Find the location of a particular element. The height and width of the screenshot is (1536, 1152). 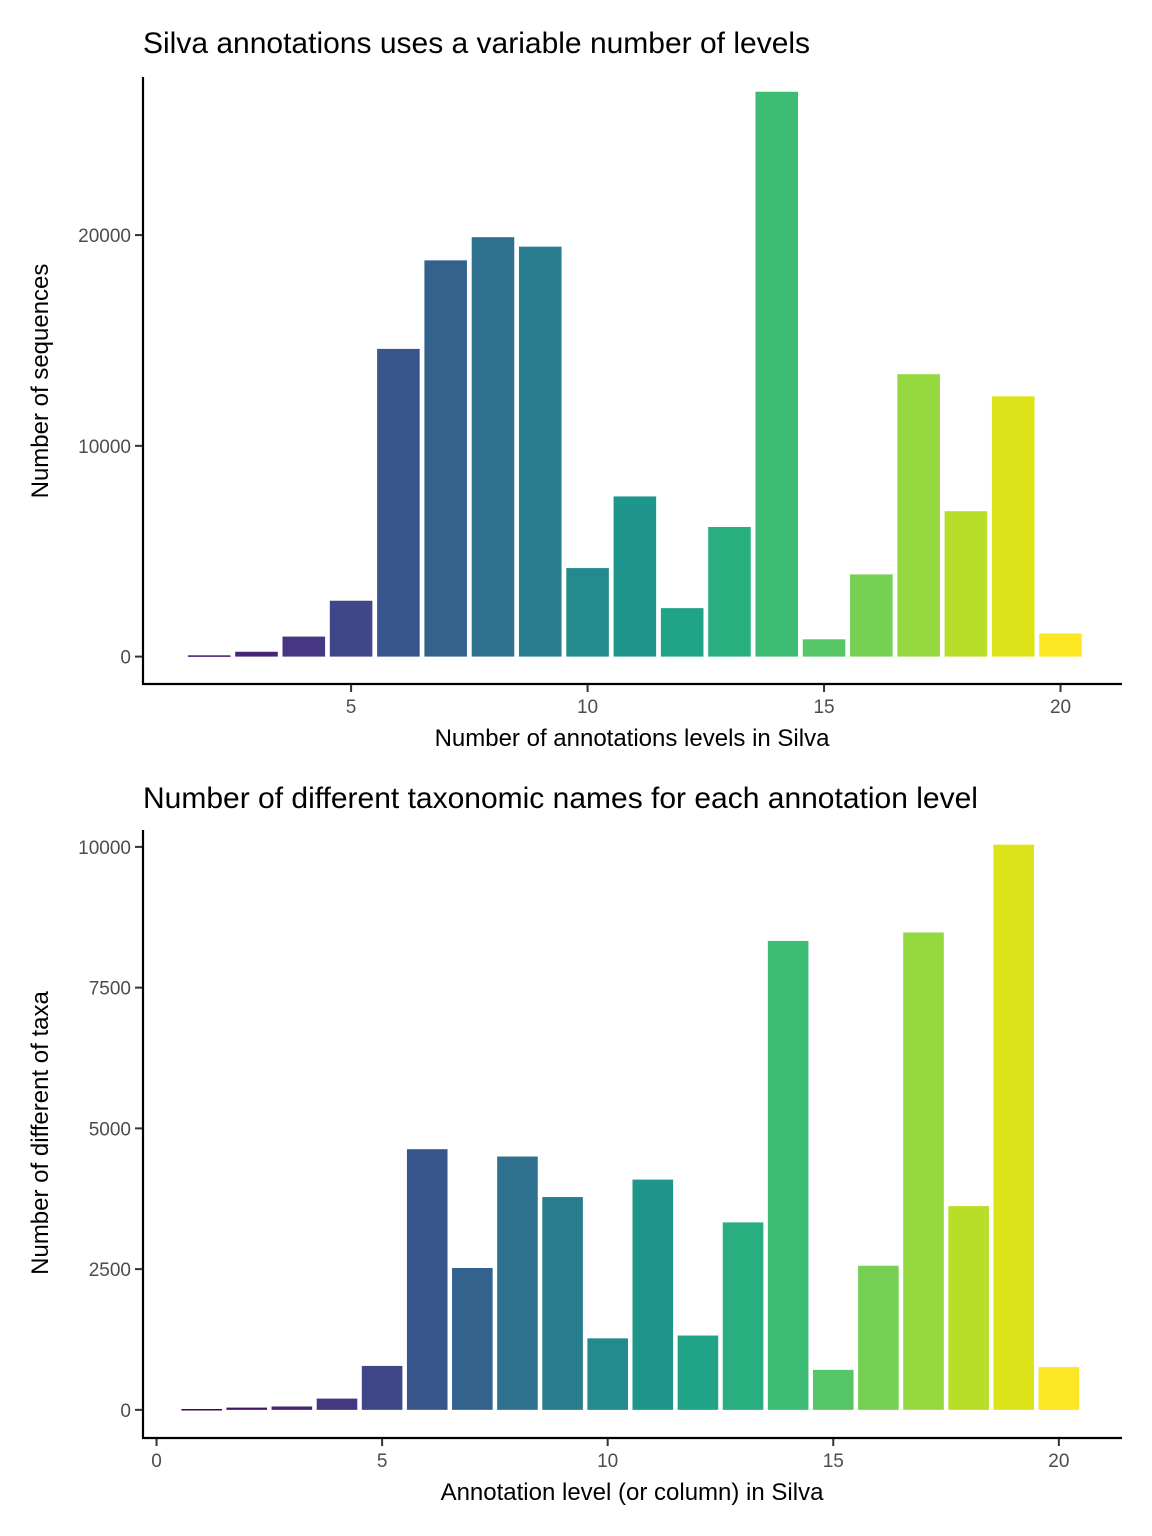

chart-2-y-ticks: 0 2500 5000 7500 10000 is located at coordinates (110, 1130).